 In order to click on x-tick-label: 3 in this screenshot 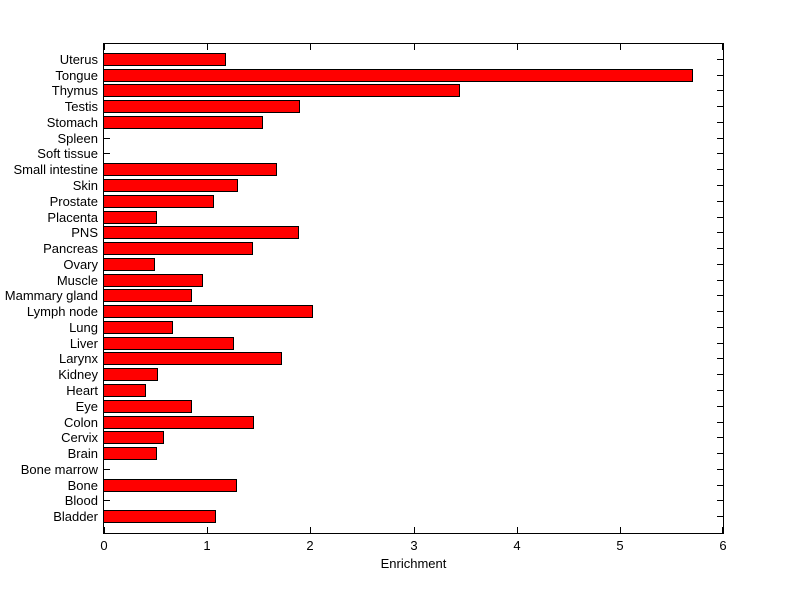, I will do `click(414, 545)`.